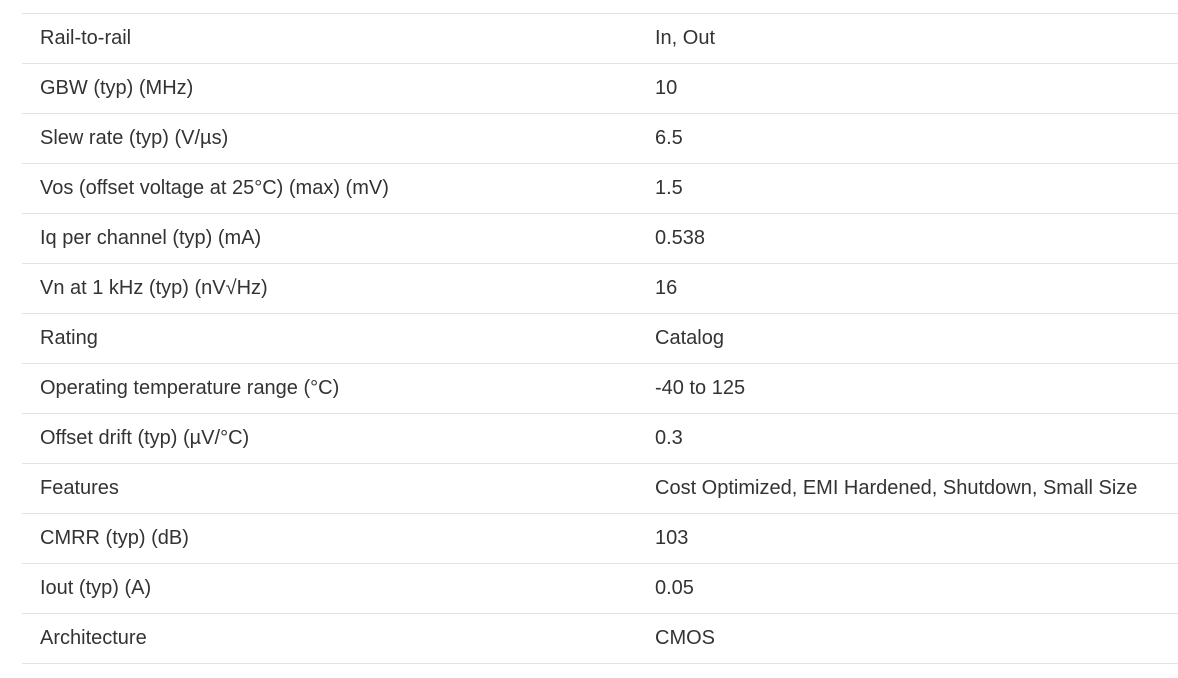  I want to click on row-param: Rail-to-rail, so click(86, 38).